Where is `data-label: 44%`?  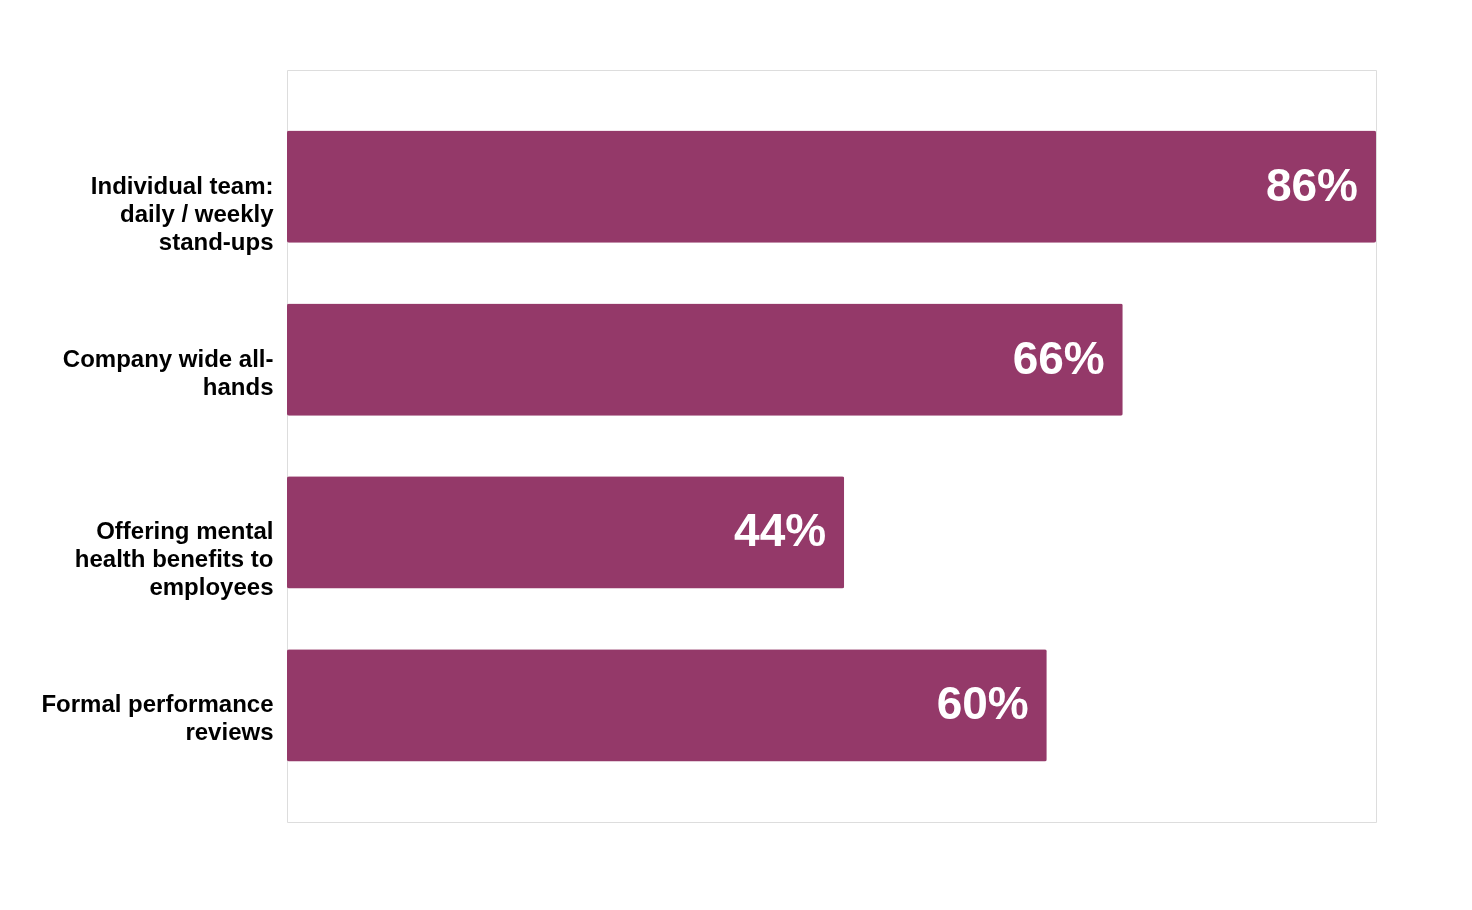 data-label: 44% is located at coordinates (780, 530).